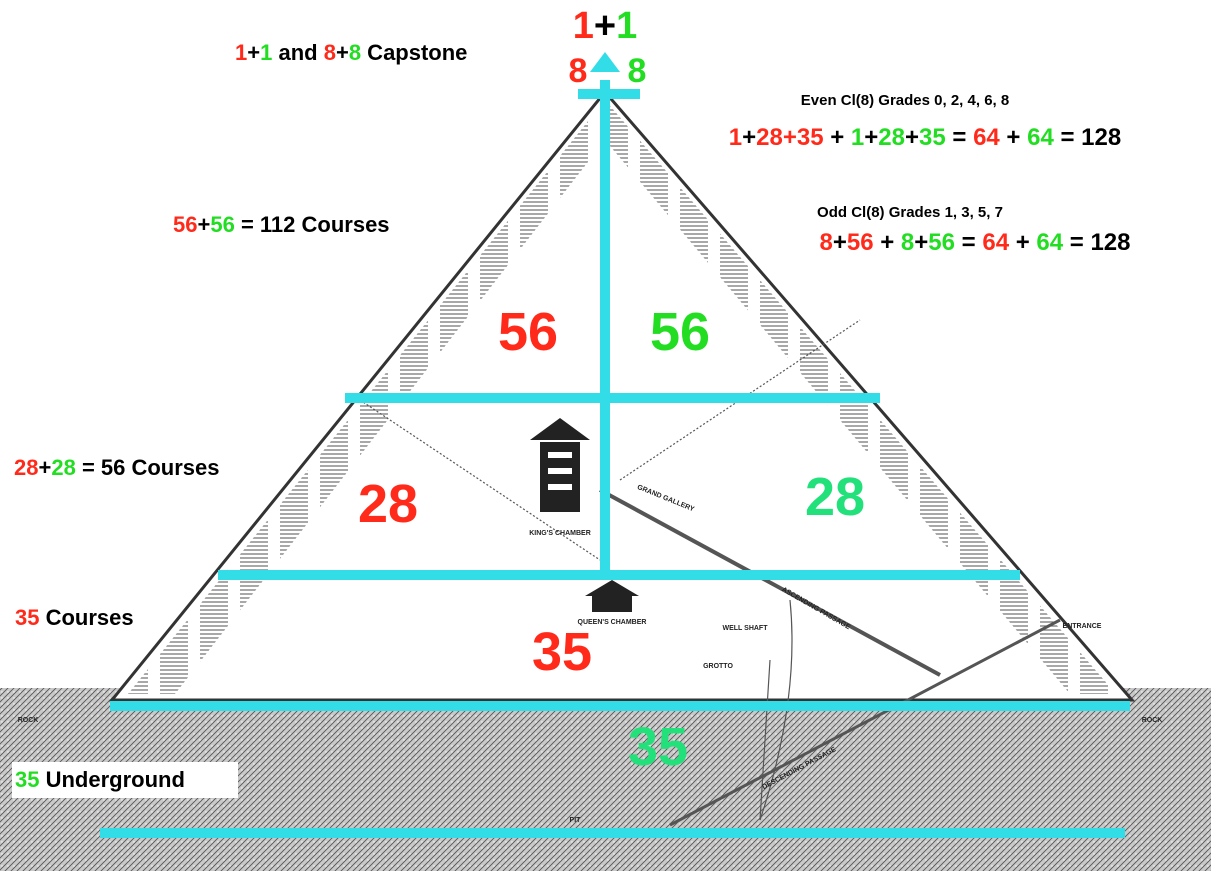  Describe the element at coordinates (414, 52) in the screenshot. I see `label-segment: Capstone` at that location.